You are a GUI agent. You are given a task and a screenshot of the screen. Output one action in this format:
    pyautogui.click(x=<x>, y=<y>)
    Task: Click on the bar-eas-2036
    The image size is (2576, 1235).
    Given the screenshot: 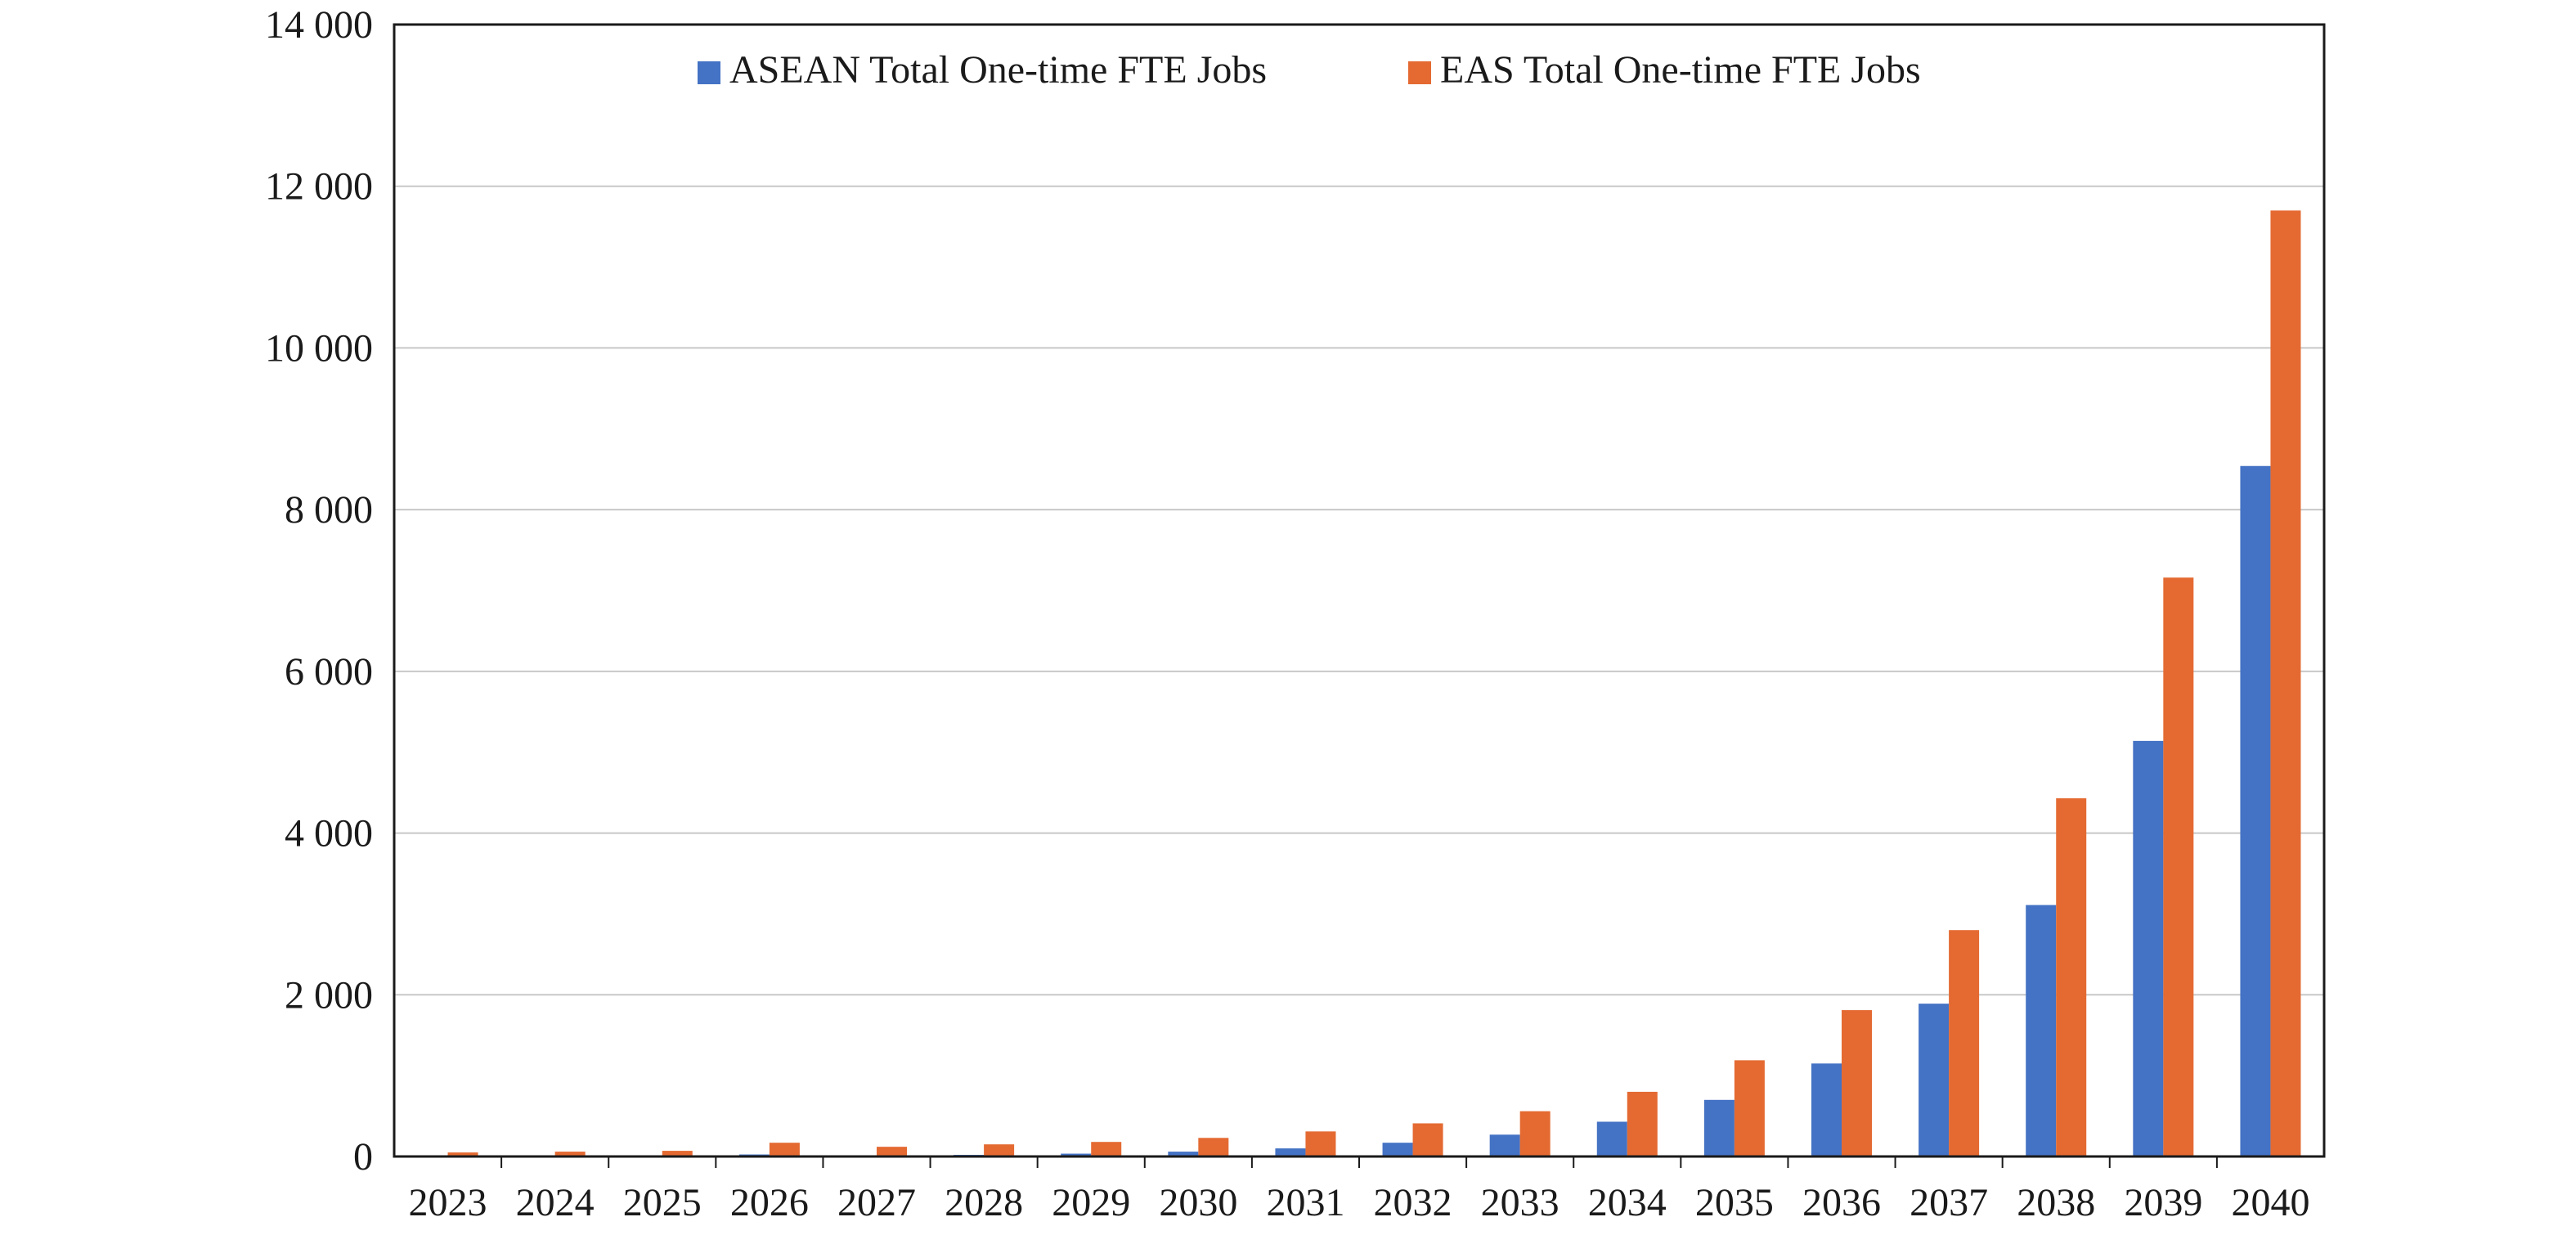 What is the action you would take?
    pyautogui.click(x=1857, y=1083)
    